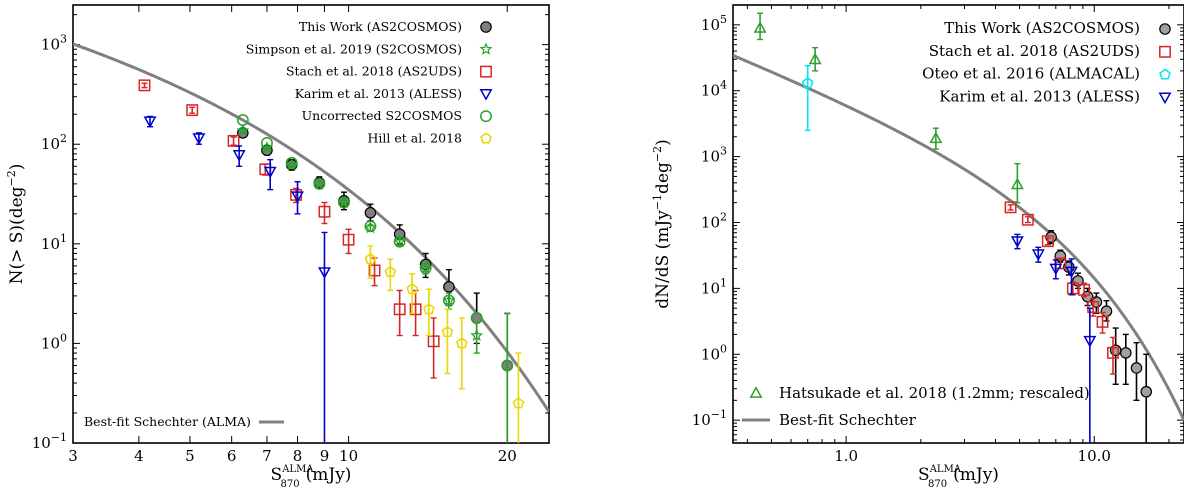  Describe the element at coordinates (1094, 456) in the screenshot. I see `x-tick-label: 10.0` at that location.